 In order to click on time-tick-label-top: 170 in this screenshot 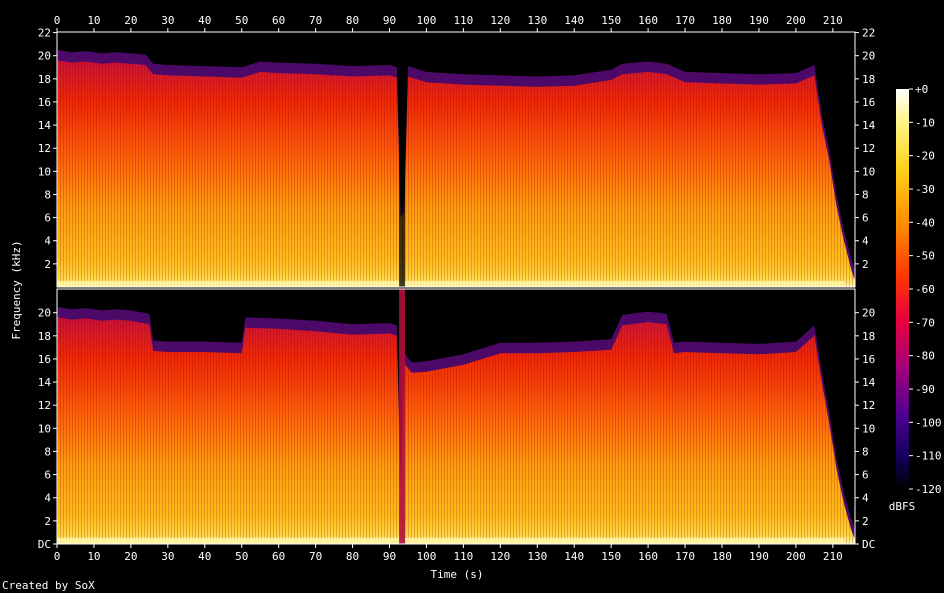, I will do `click(685, 20)`.